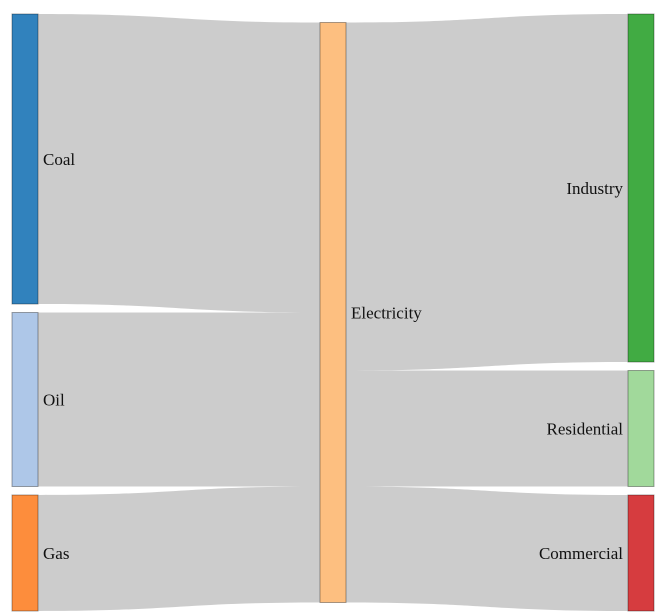 The width and height of the screenshot is (660, 612). I want to click on node-label-coal: Coal, so click(59, 159).